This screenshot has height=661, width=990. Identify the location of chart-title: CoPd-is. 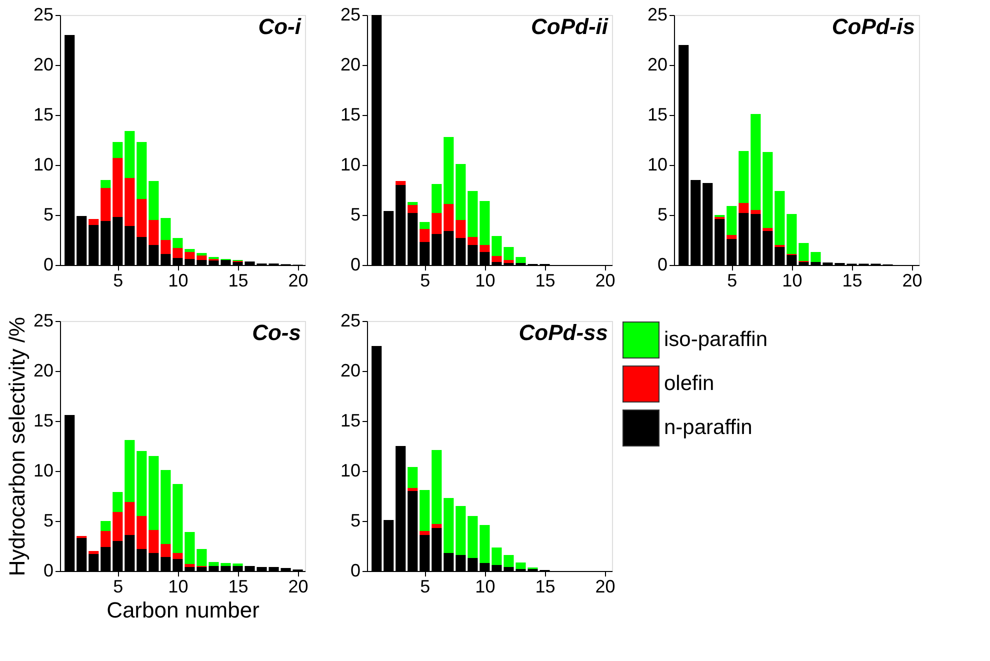
(873, 26).